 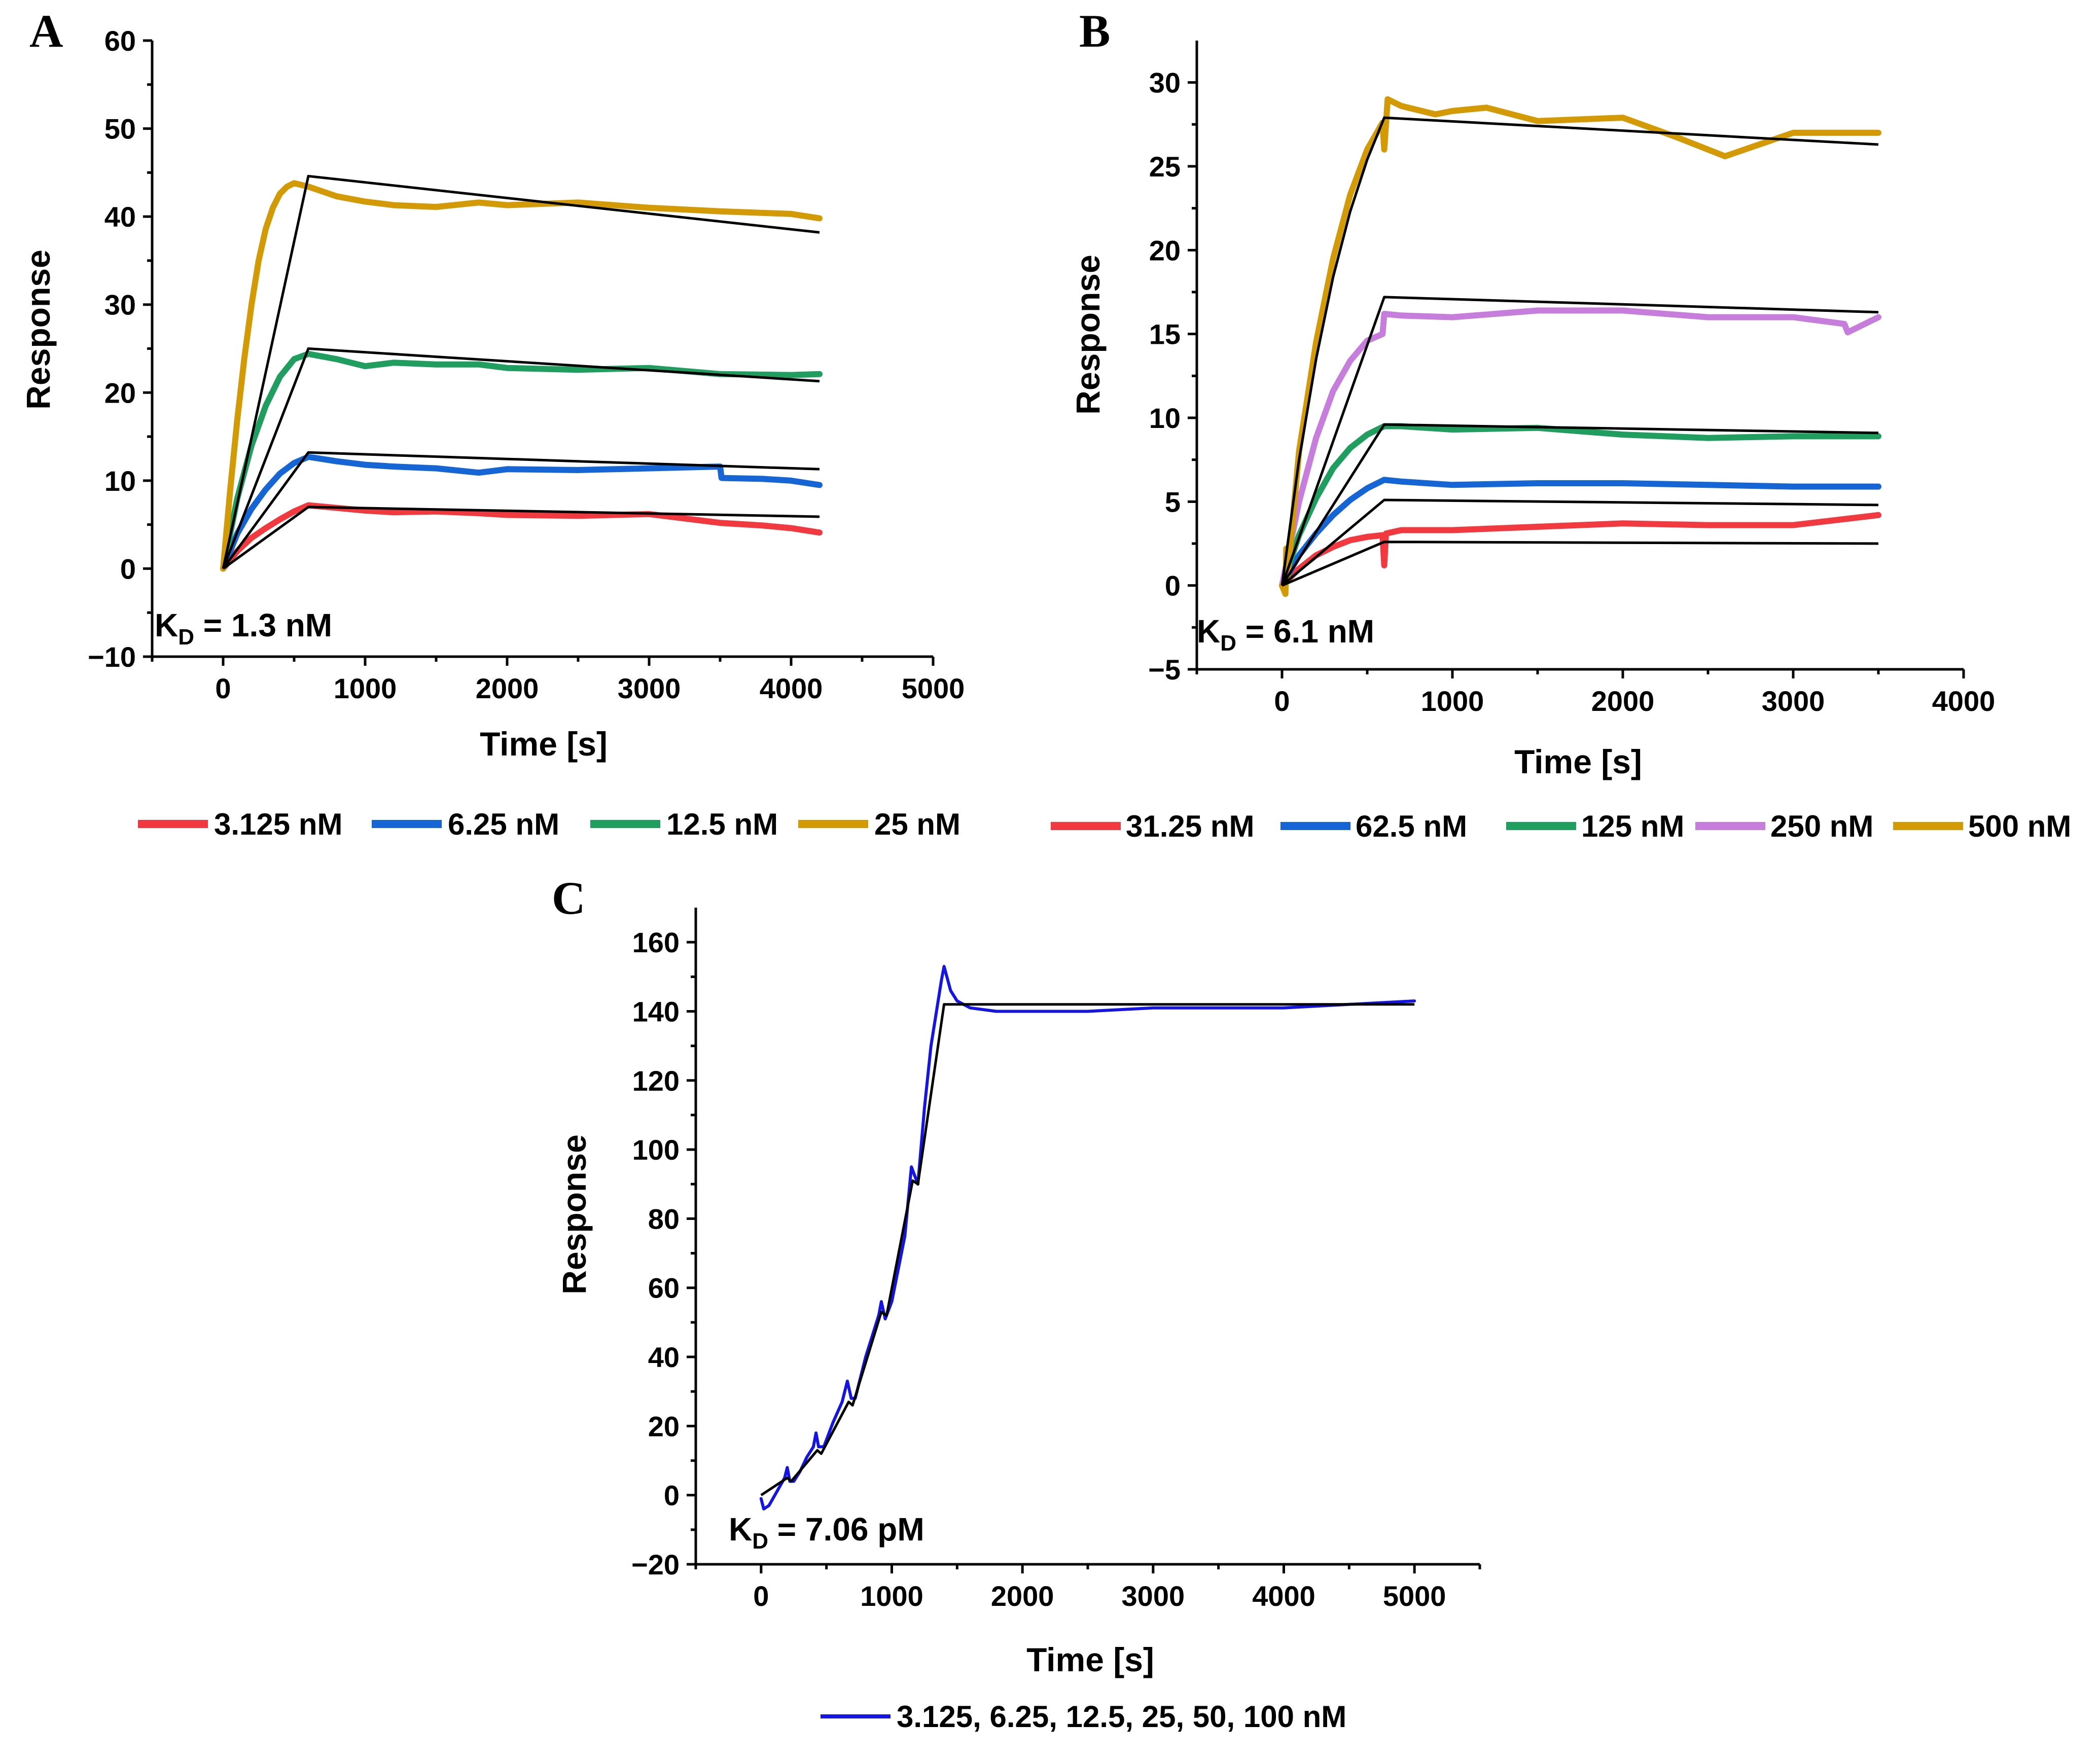 What do you see at coordinates (120, 481) in the screenshot?
I see `panel-a-y-tick-label: 10` at bounding box center [120, 481].